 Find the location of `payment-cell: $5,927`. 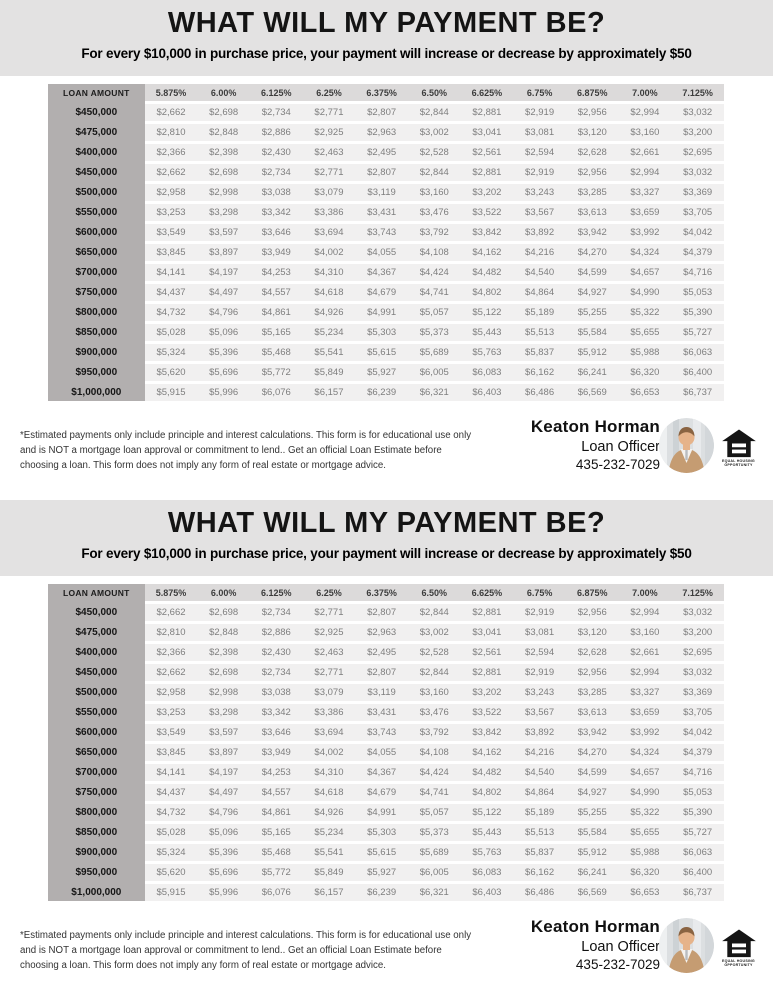

payment-cell: $5,927 is located at coordinates (381, 872).